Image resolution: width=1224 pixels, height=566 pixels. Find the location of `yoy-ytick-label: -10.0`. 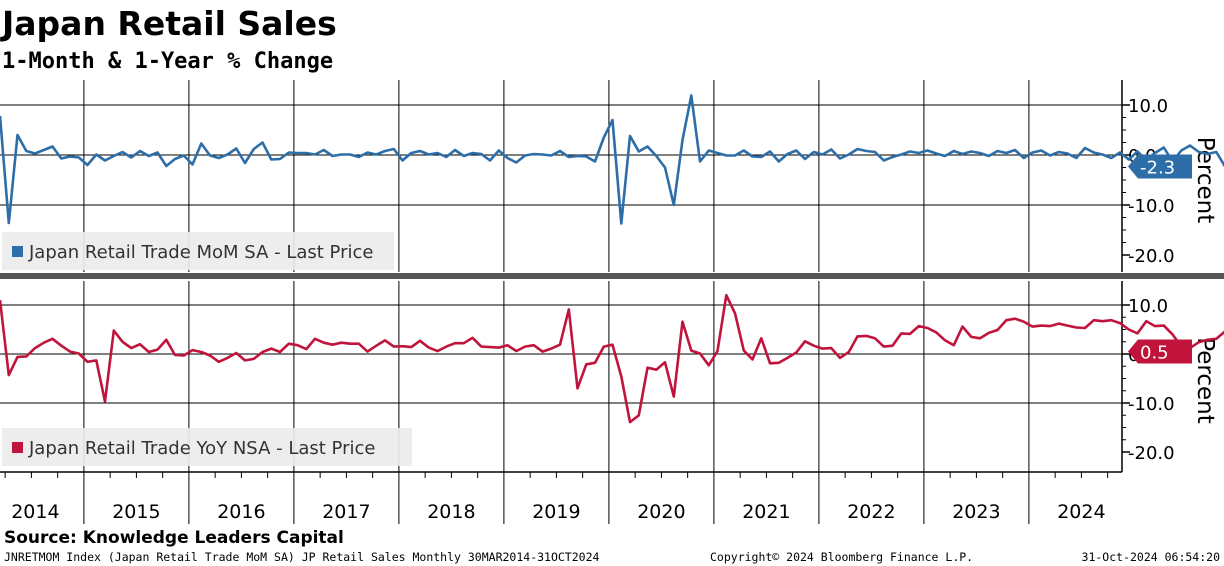

yoy-ytick-label: -10.0 is located at coordinates (1151, 404).